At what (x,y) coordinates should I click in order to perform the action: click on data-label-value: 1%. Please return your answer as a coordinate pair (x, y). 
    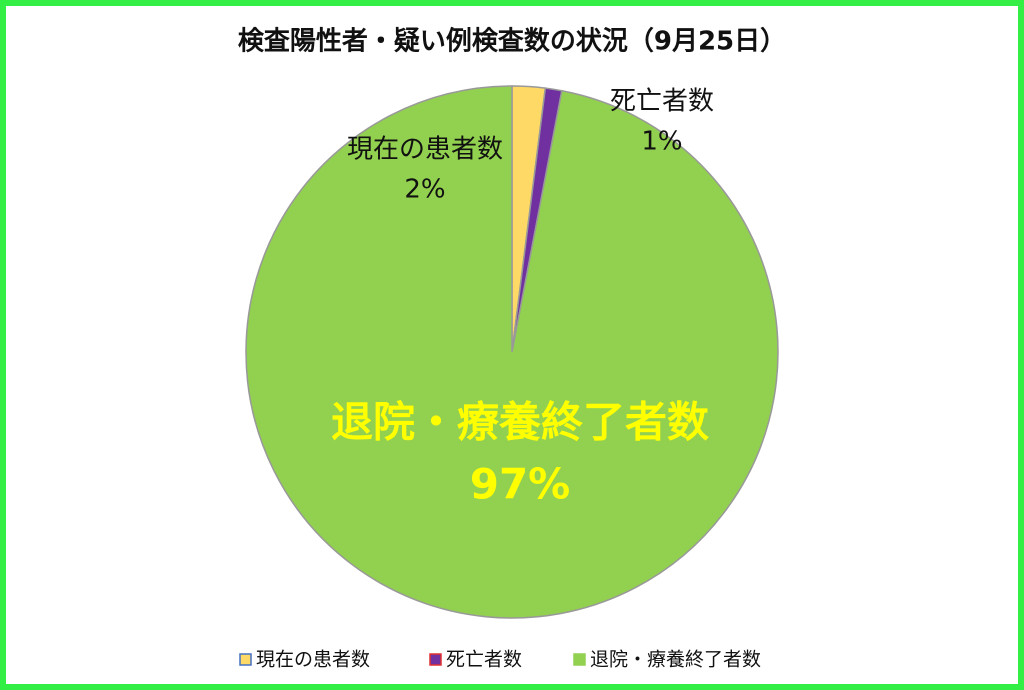
    Looking at the image, I should click on (661, 142).